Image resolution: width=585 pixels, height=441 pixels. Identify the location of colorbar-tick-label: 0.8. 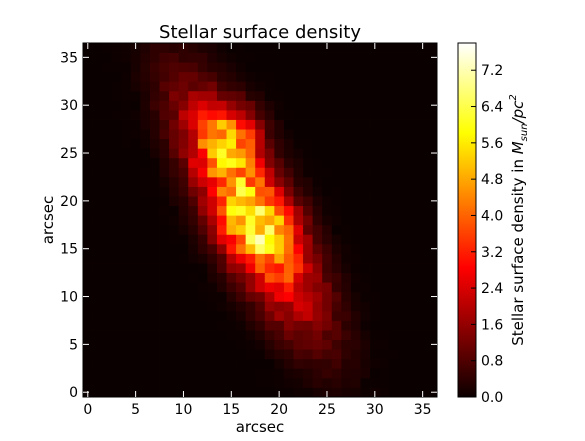
(492, 362).